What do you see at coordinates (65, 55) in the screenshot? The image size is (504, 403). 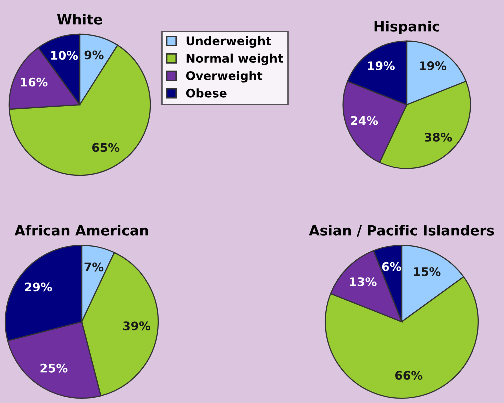 I see `data-label: 10%` at bounding box center [65, 55].